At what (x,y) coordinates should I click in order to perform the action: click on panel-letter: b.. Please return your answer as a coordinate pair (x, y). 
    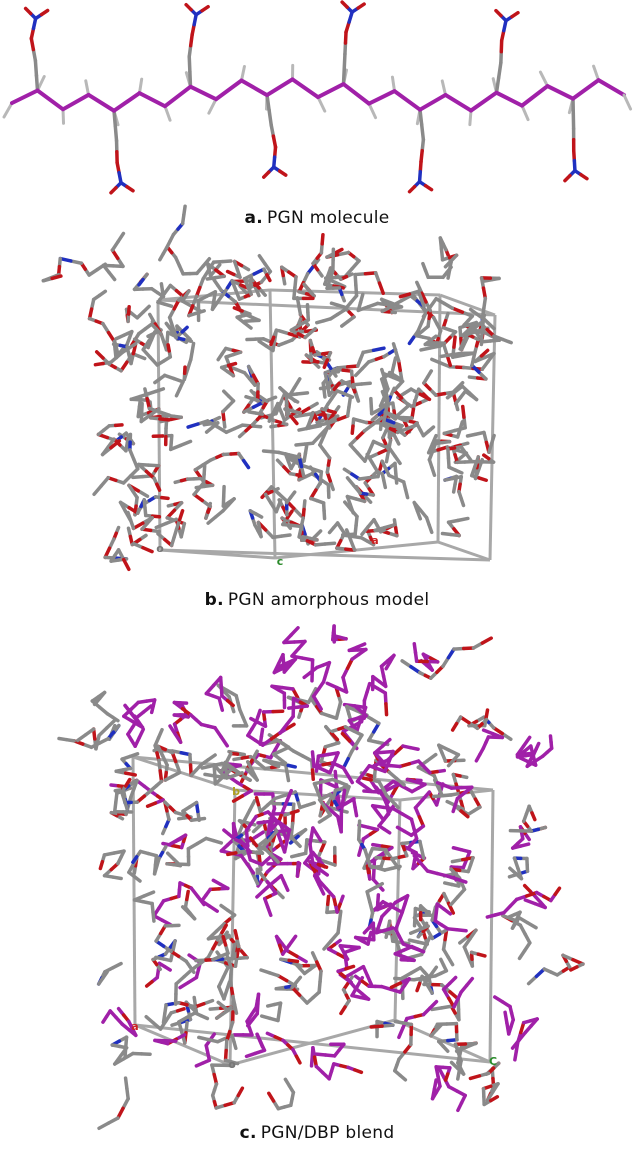
    Looking at the image, I should click on (214, 600).